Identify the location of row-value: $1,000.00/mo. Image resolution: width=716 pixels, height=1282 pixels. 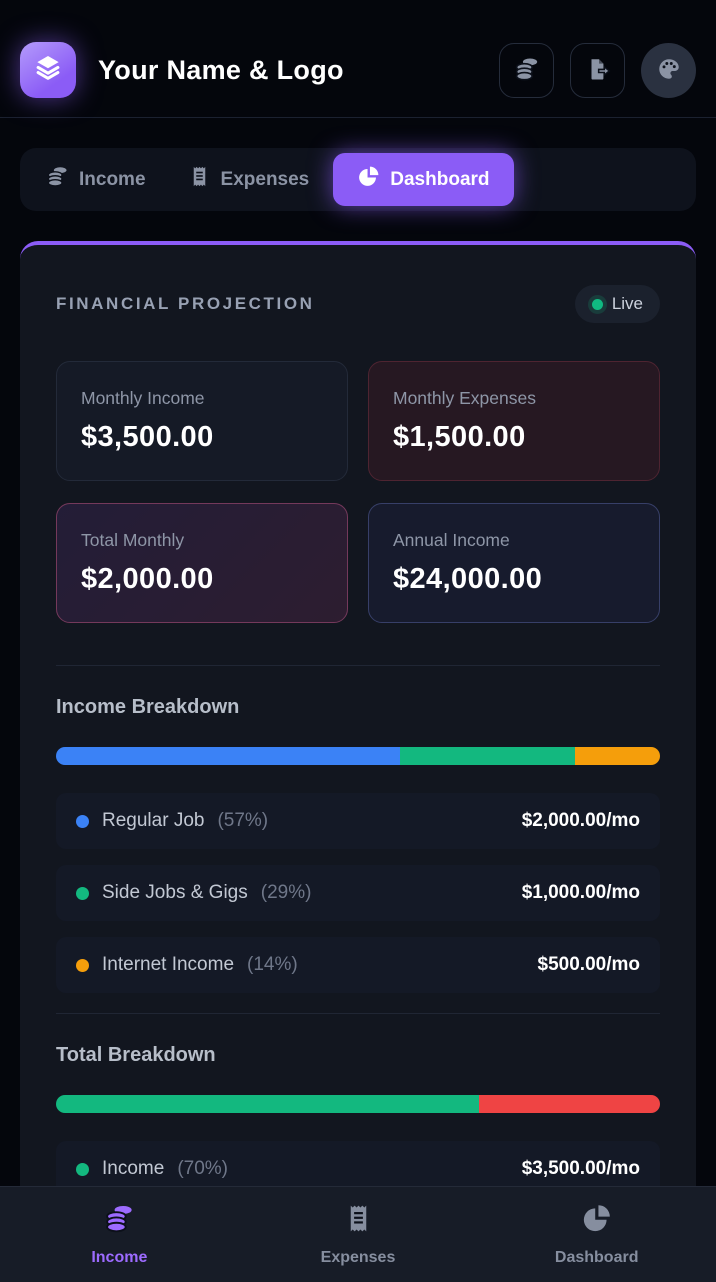
(580, 892).